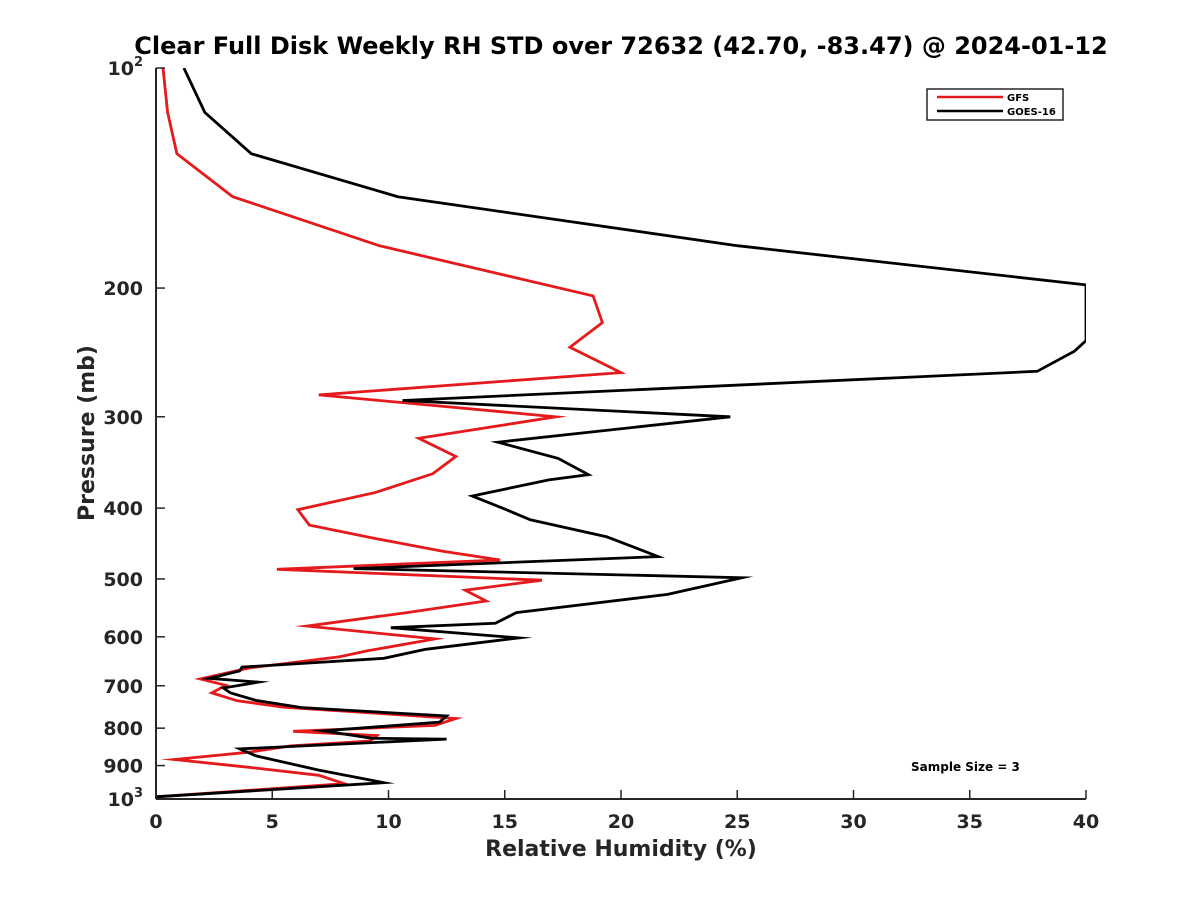 The image size is (1200, 900). What do you see at coordinates (1086, 822) in the screenshot?
I see `x-tick-label: 40` at bounding box center [1086, 822].